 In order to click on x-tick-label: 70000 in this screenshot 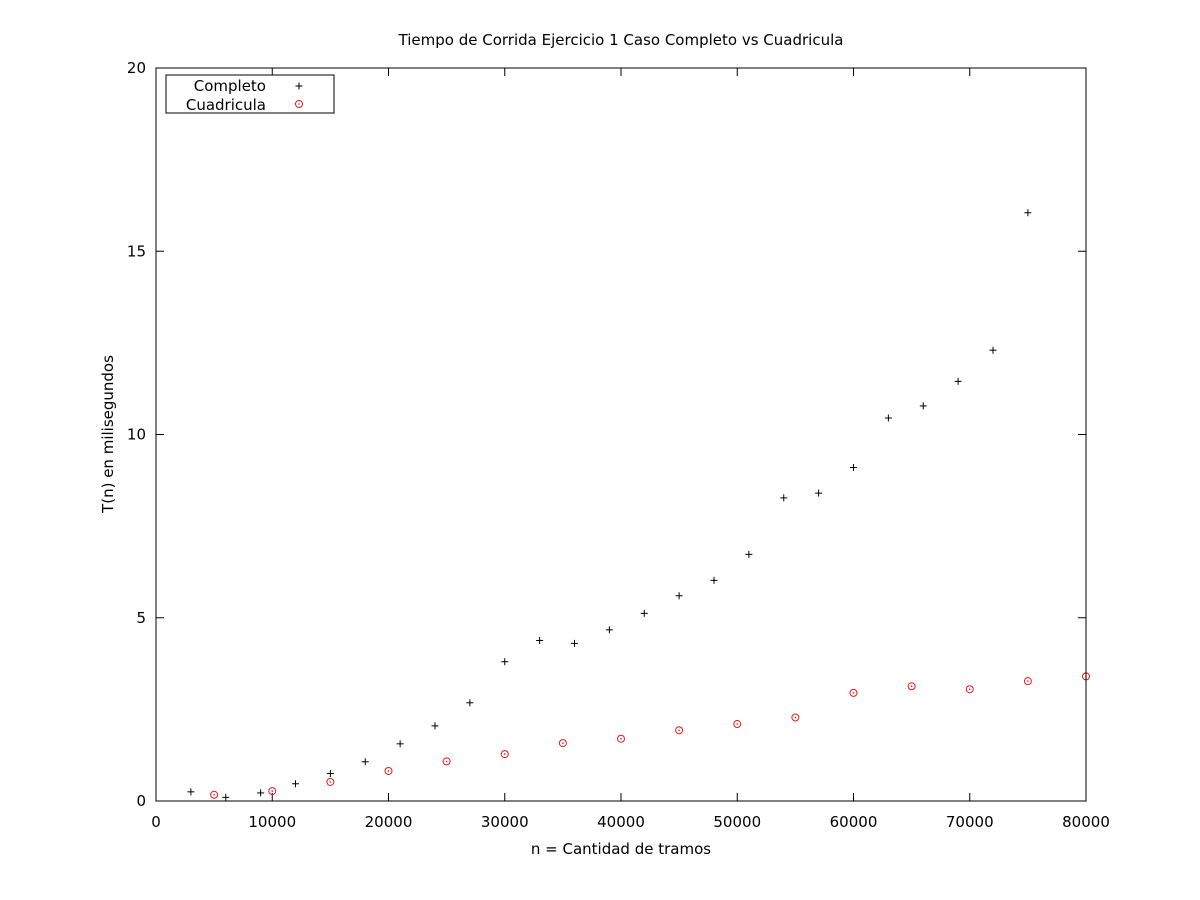, I will do `click(970, 822)`.